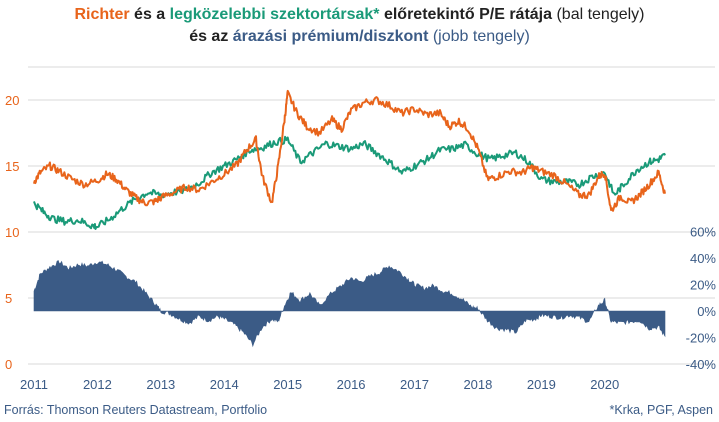 This screenshot has width=719, height=422. I want to click on x-axis-tick: 2012, so click(97, 384).